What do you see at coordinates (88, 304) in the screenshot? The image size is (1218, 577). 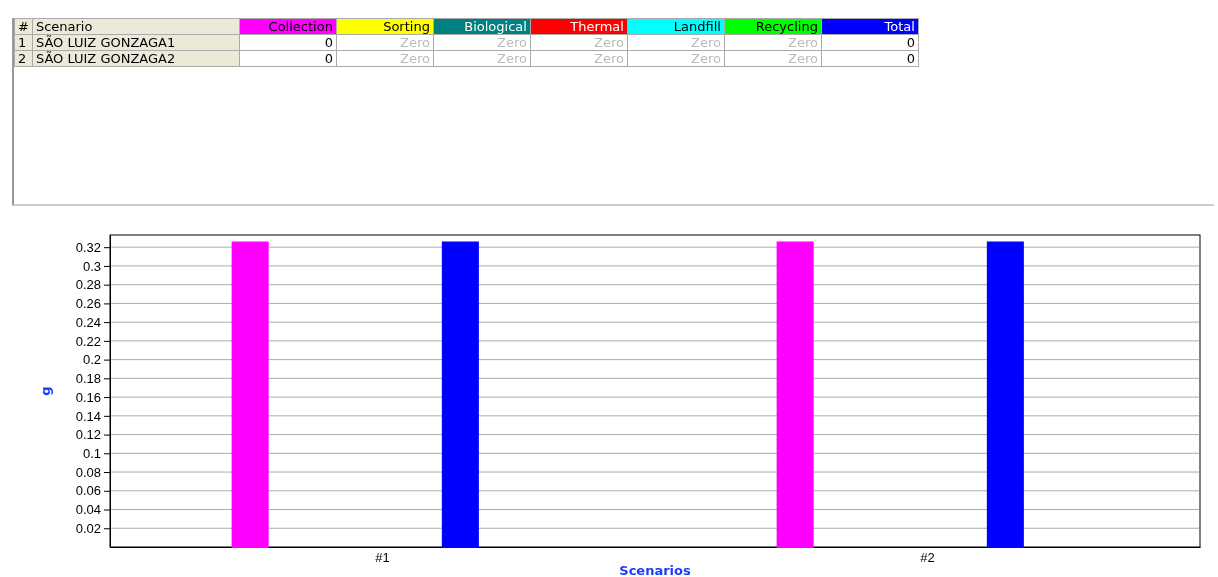 I see `y-tick-label: 0.26` at bounding box center [88, 304].